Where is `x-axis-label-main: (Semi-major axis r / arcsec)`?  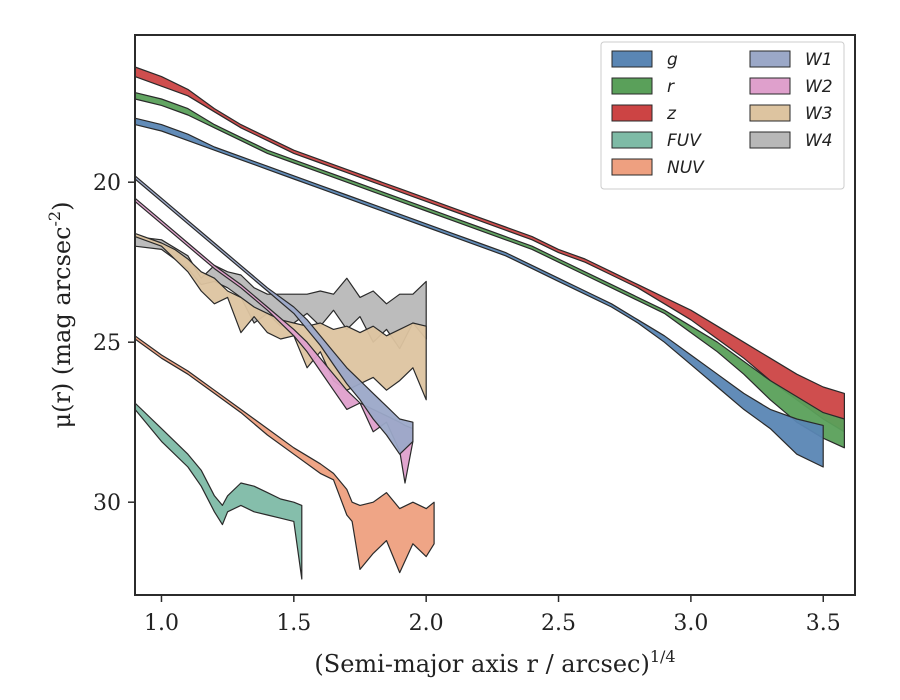 x-axis-label-main: (Semi-major axis r / arcsec) is located at coordinates (481, 664).